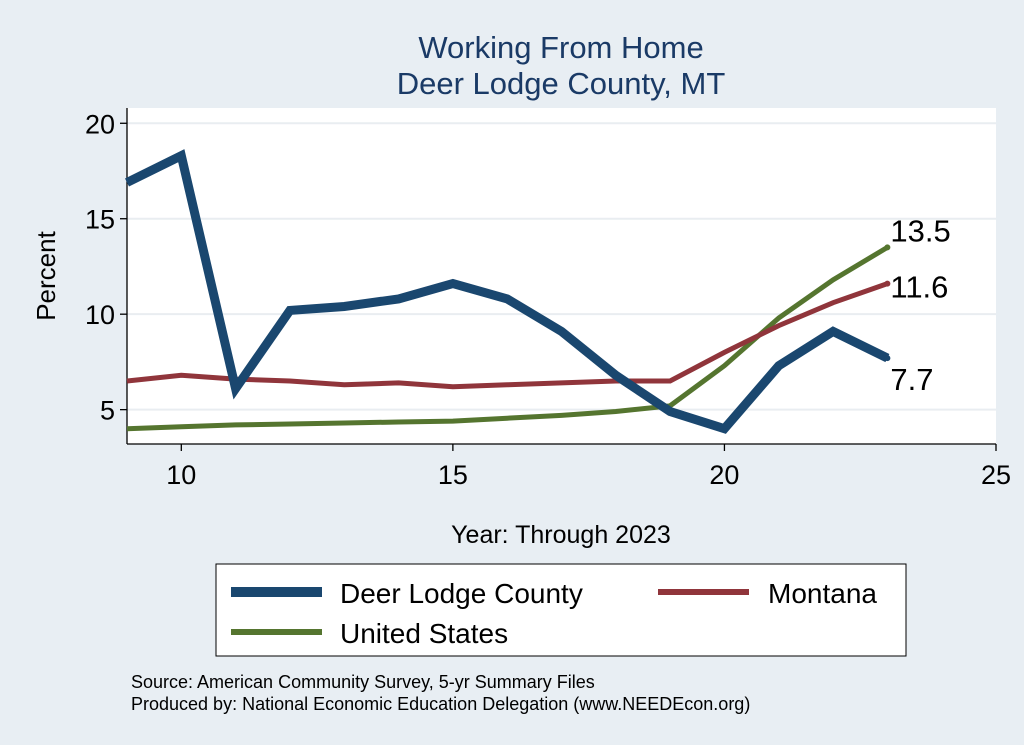  I want to click on legend-label-united-states: United States, so click(424, 633).